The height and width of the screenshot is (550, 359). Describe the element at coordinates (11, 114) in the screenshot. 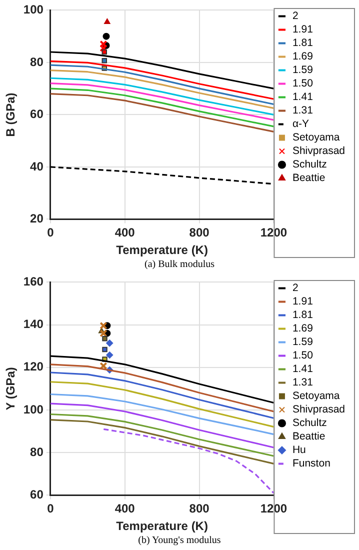

I see `y-axis-title: B (GPa)` at that location.